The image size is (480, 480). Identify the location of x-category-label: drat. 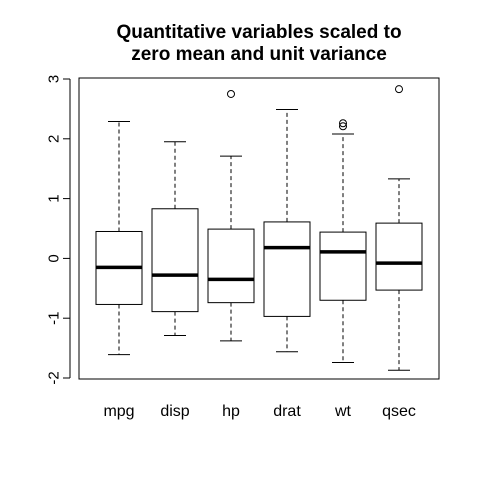
(287, 411).